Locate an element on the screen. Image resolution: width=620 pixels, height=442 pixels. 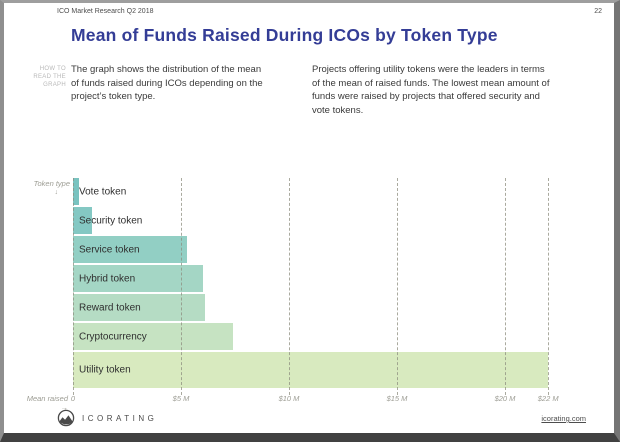
gridline-20m is located at coordinates (505, 286).